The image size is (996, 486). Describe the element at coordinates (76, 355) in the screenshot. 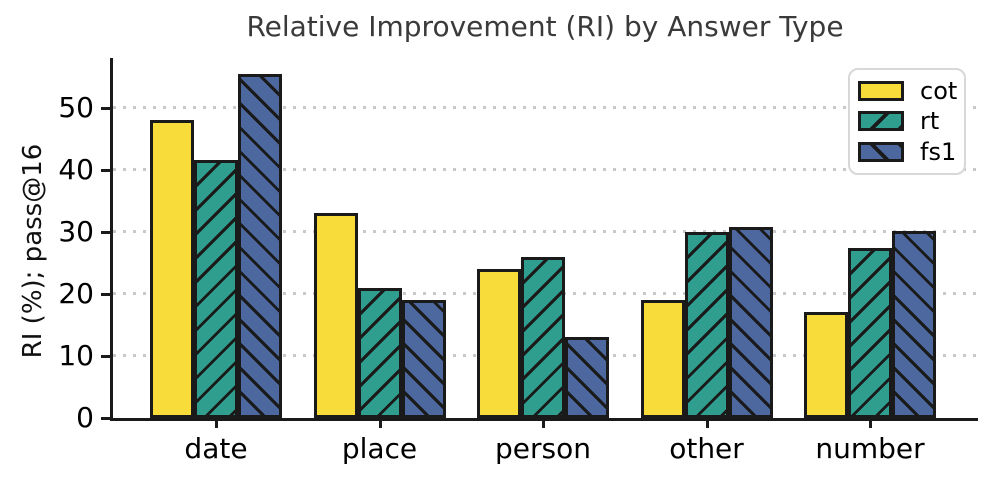

I see `y-tick-label-10: 10` at that location.